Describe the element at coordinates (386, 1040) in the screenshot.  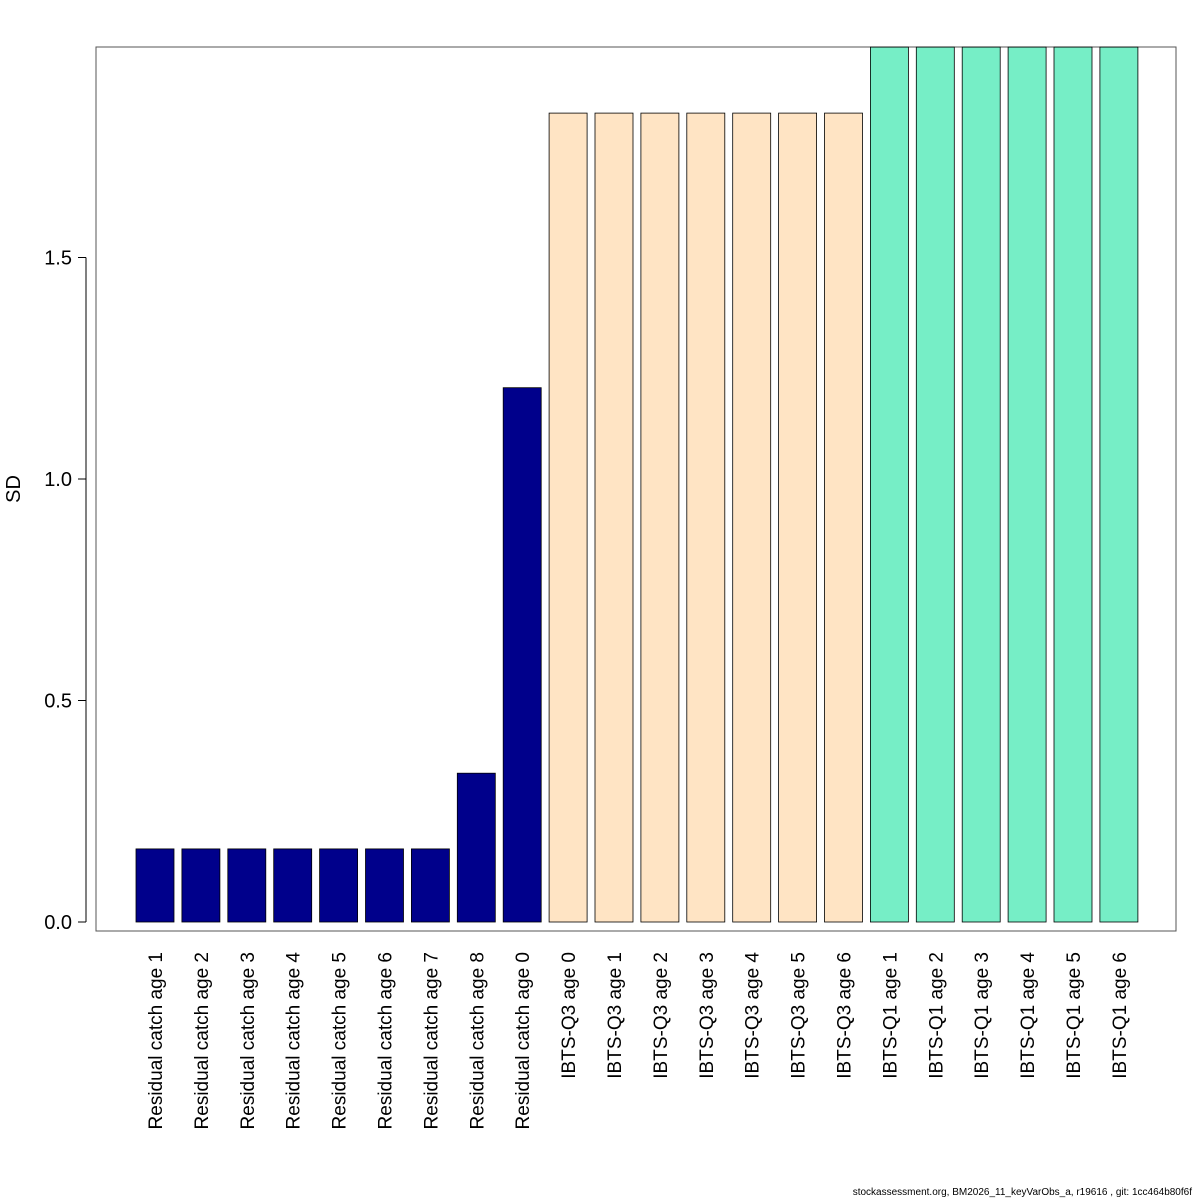
I see `x-tick-label: Residual catch age 6` at that location.